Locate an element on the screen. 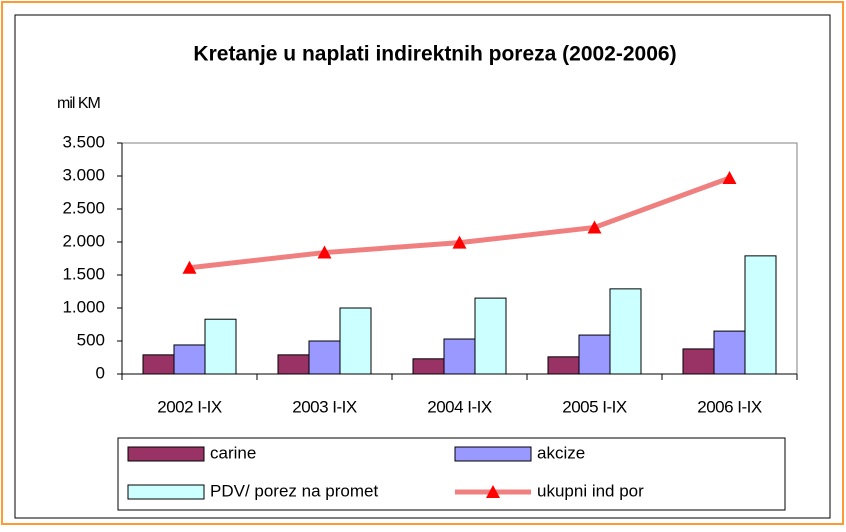 This screenshot has width=846, height=532. x-tick-label: 2004 I-IX is located at coordinates (459, 406).